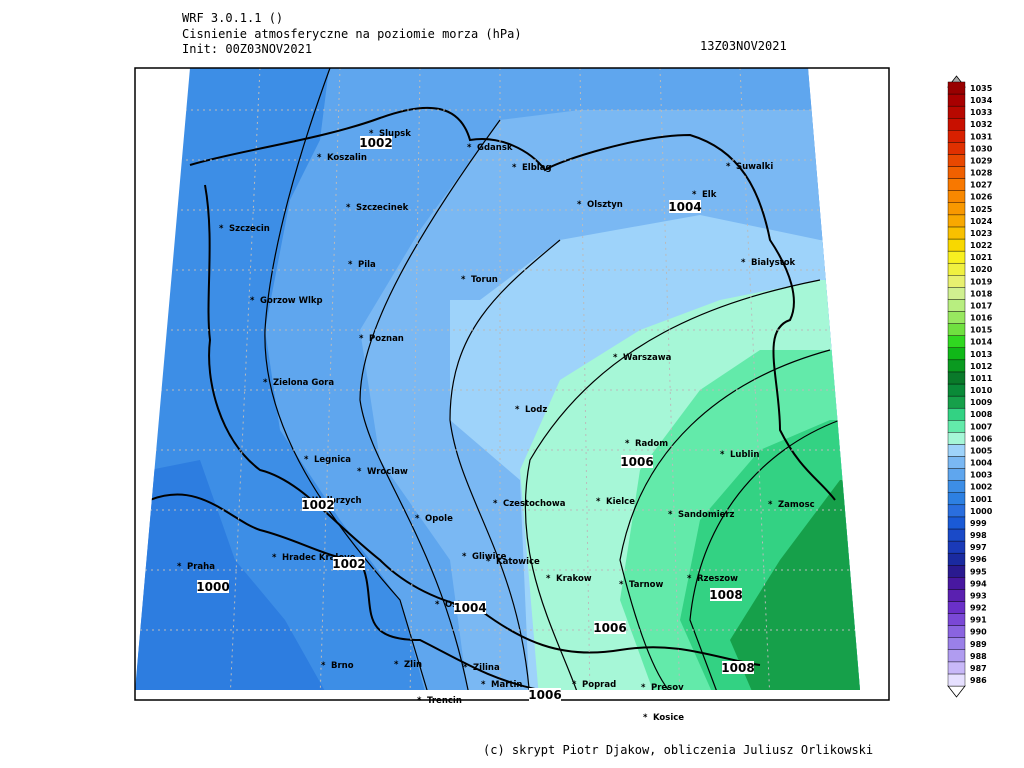 The image size is (1024, 768). Describe the element at coordinates (518, 562) in the screenshot. I see `city-label: Katowice` at that location.